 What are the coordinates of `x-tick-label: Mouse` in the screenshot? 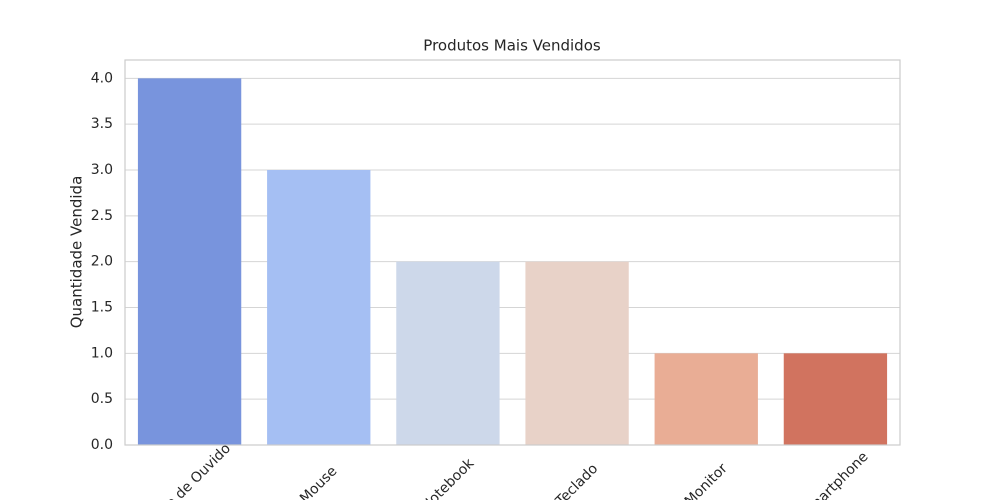 It's located at (318, 481).